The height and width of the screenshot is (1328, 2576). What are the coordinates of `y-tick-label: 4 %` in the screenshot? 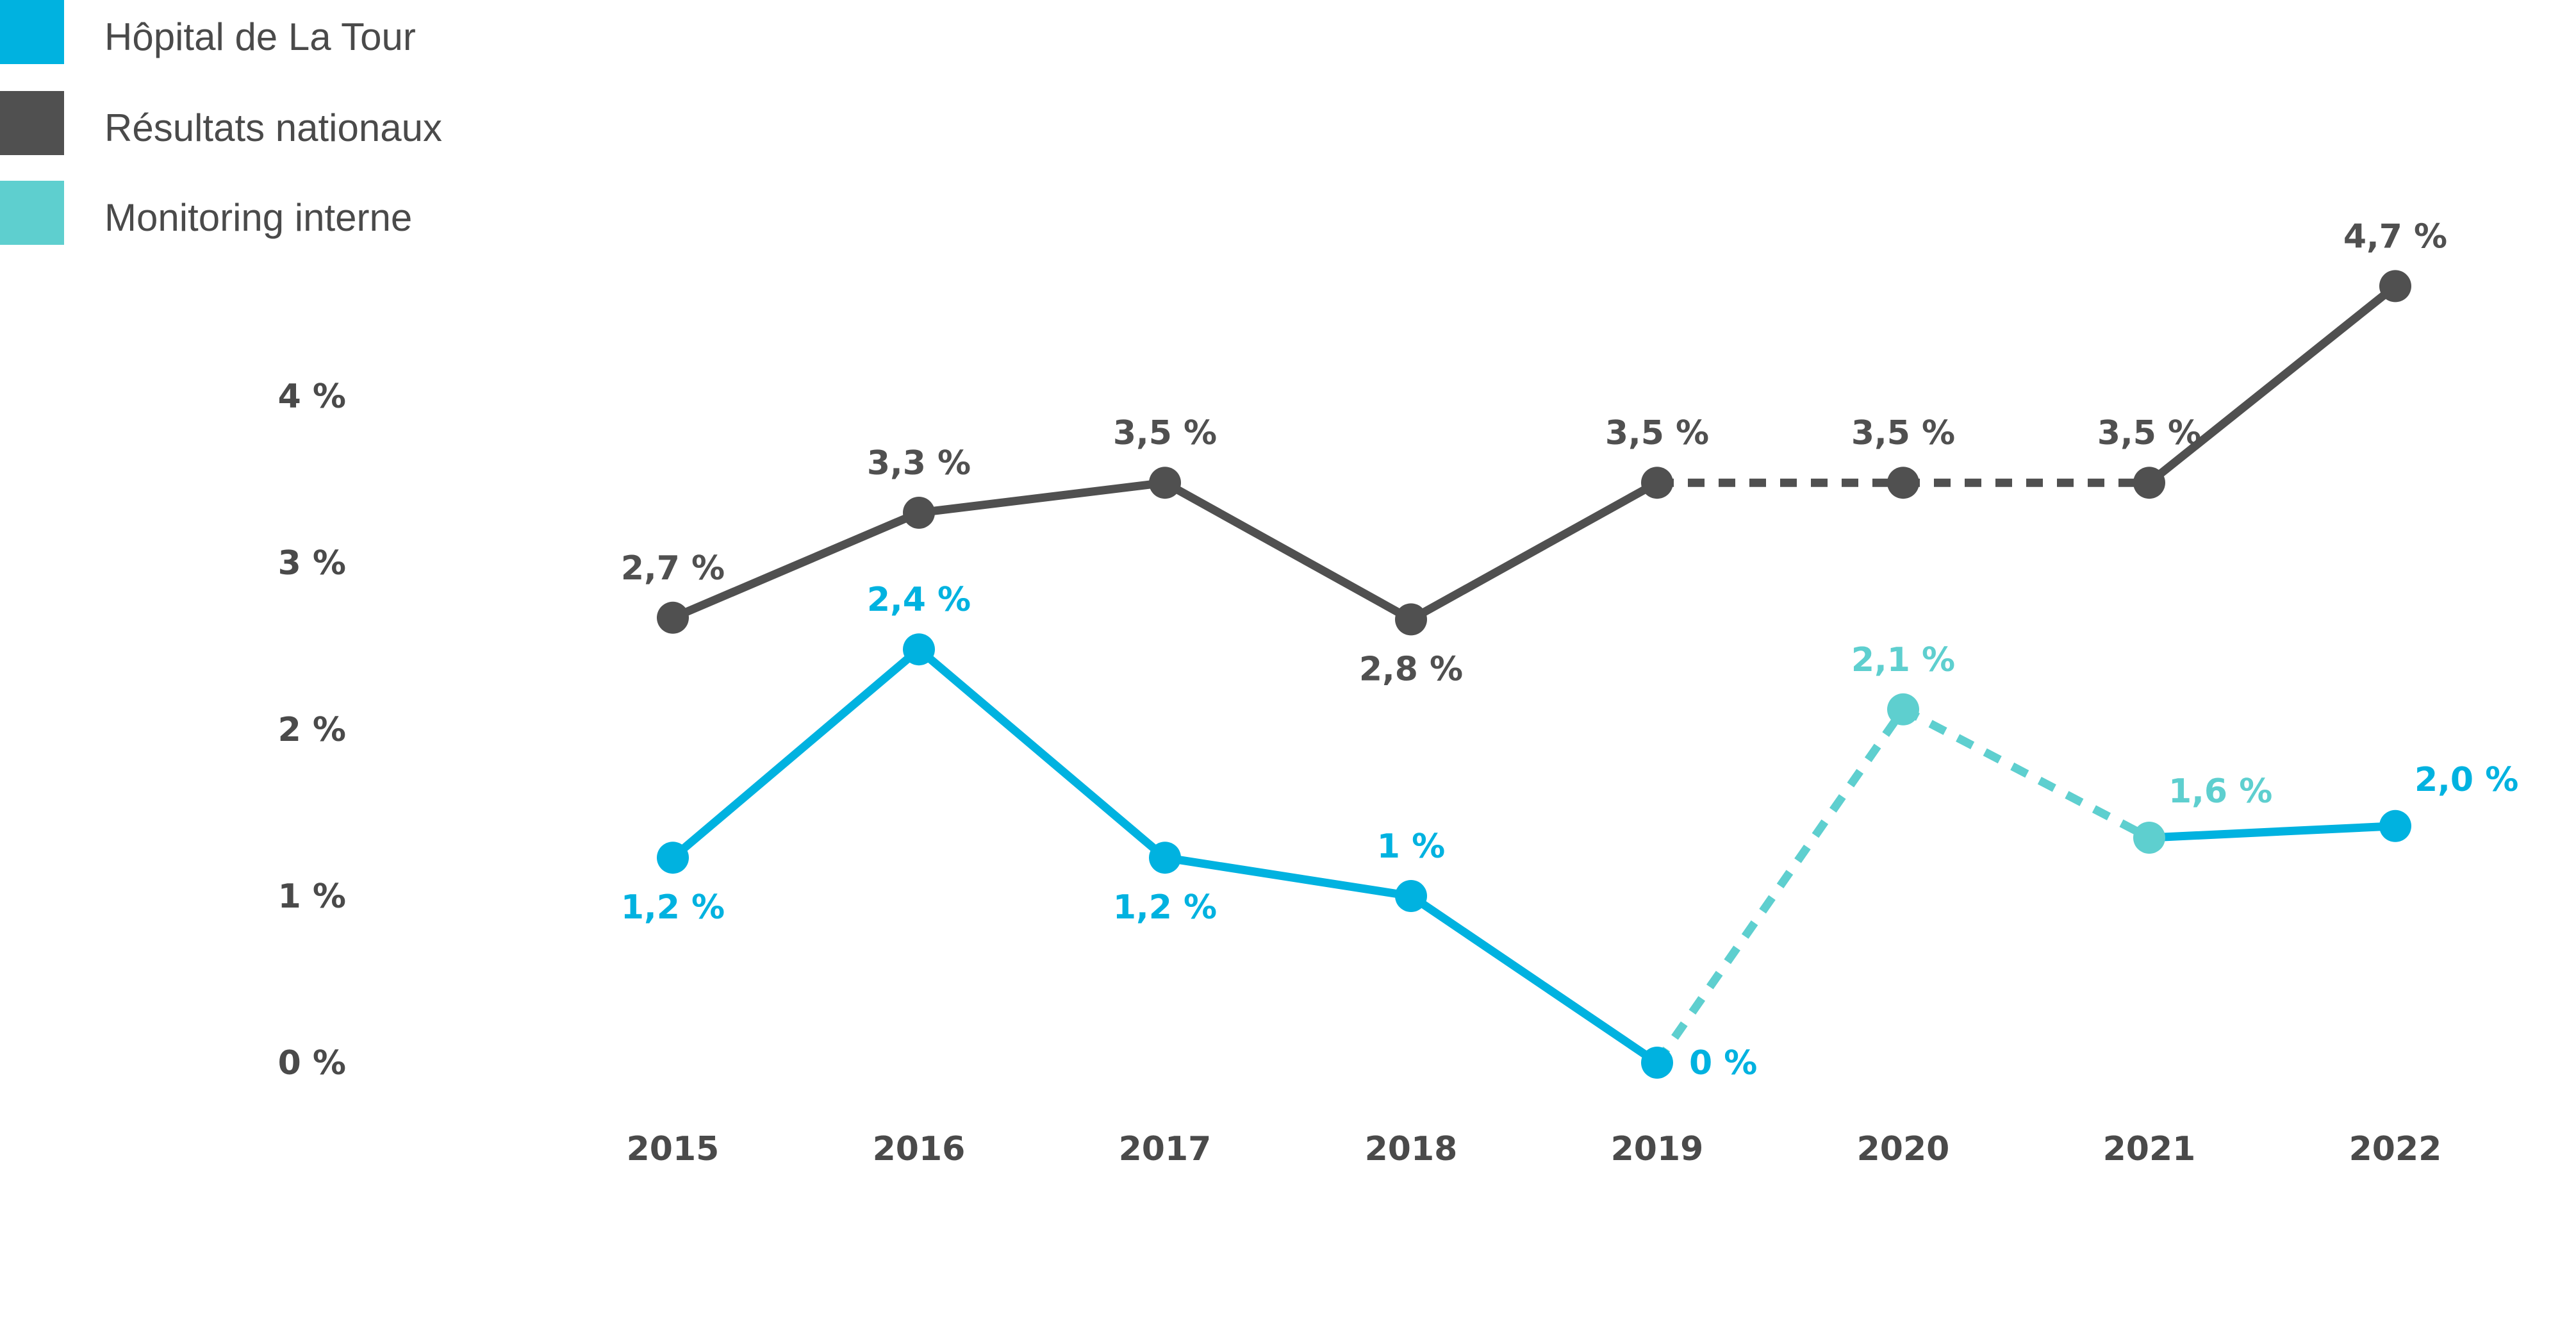 It's located at (312, 397).